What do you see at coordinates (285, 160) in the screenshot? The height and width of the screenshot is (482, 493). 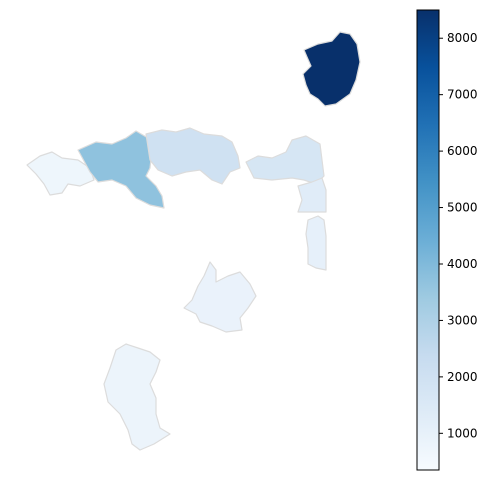 I see `region-east-central` at bounding box center [285, 160].